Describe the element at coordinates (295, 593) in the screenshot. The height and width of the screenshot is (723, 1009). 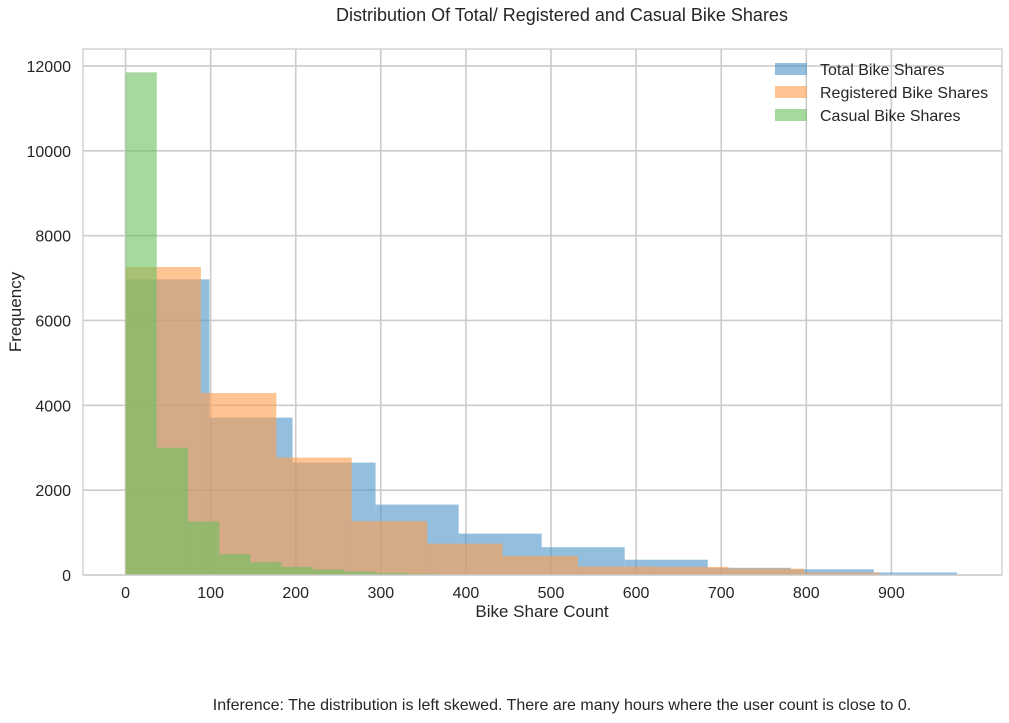
I see `x-tick-label: 200` at that location.